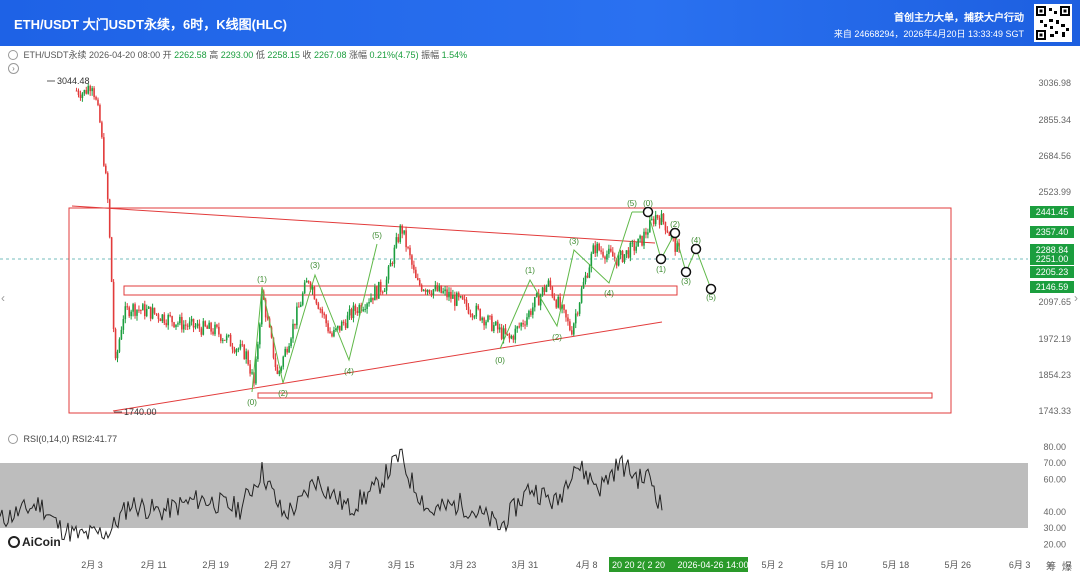  Describe the element at coordinates (896, 565) in the screenshot. I see `x-tick-label: 5月 18` at that location.